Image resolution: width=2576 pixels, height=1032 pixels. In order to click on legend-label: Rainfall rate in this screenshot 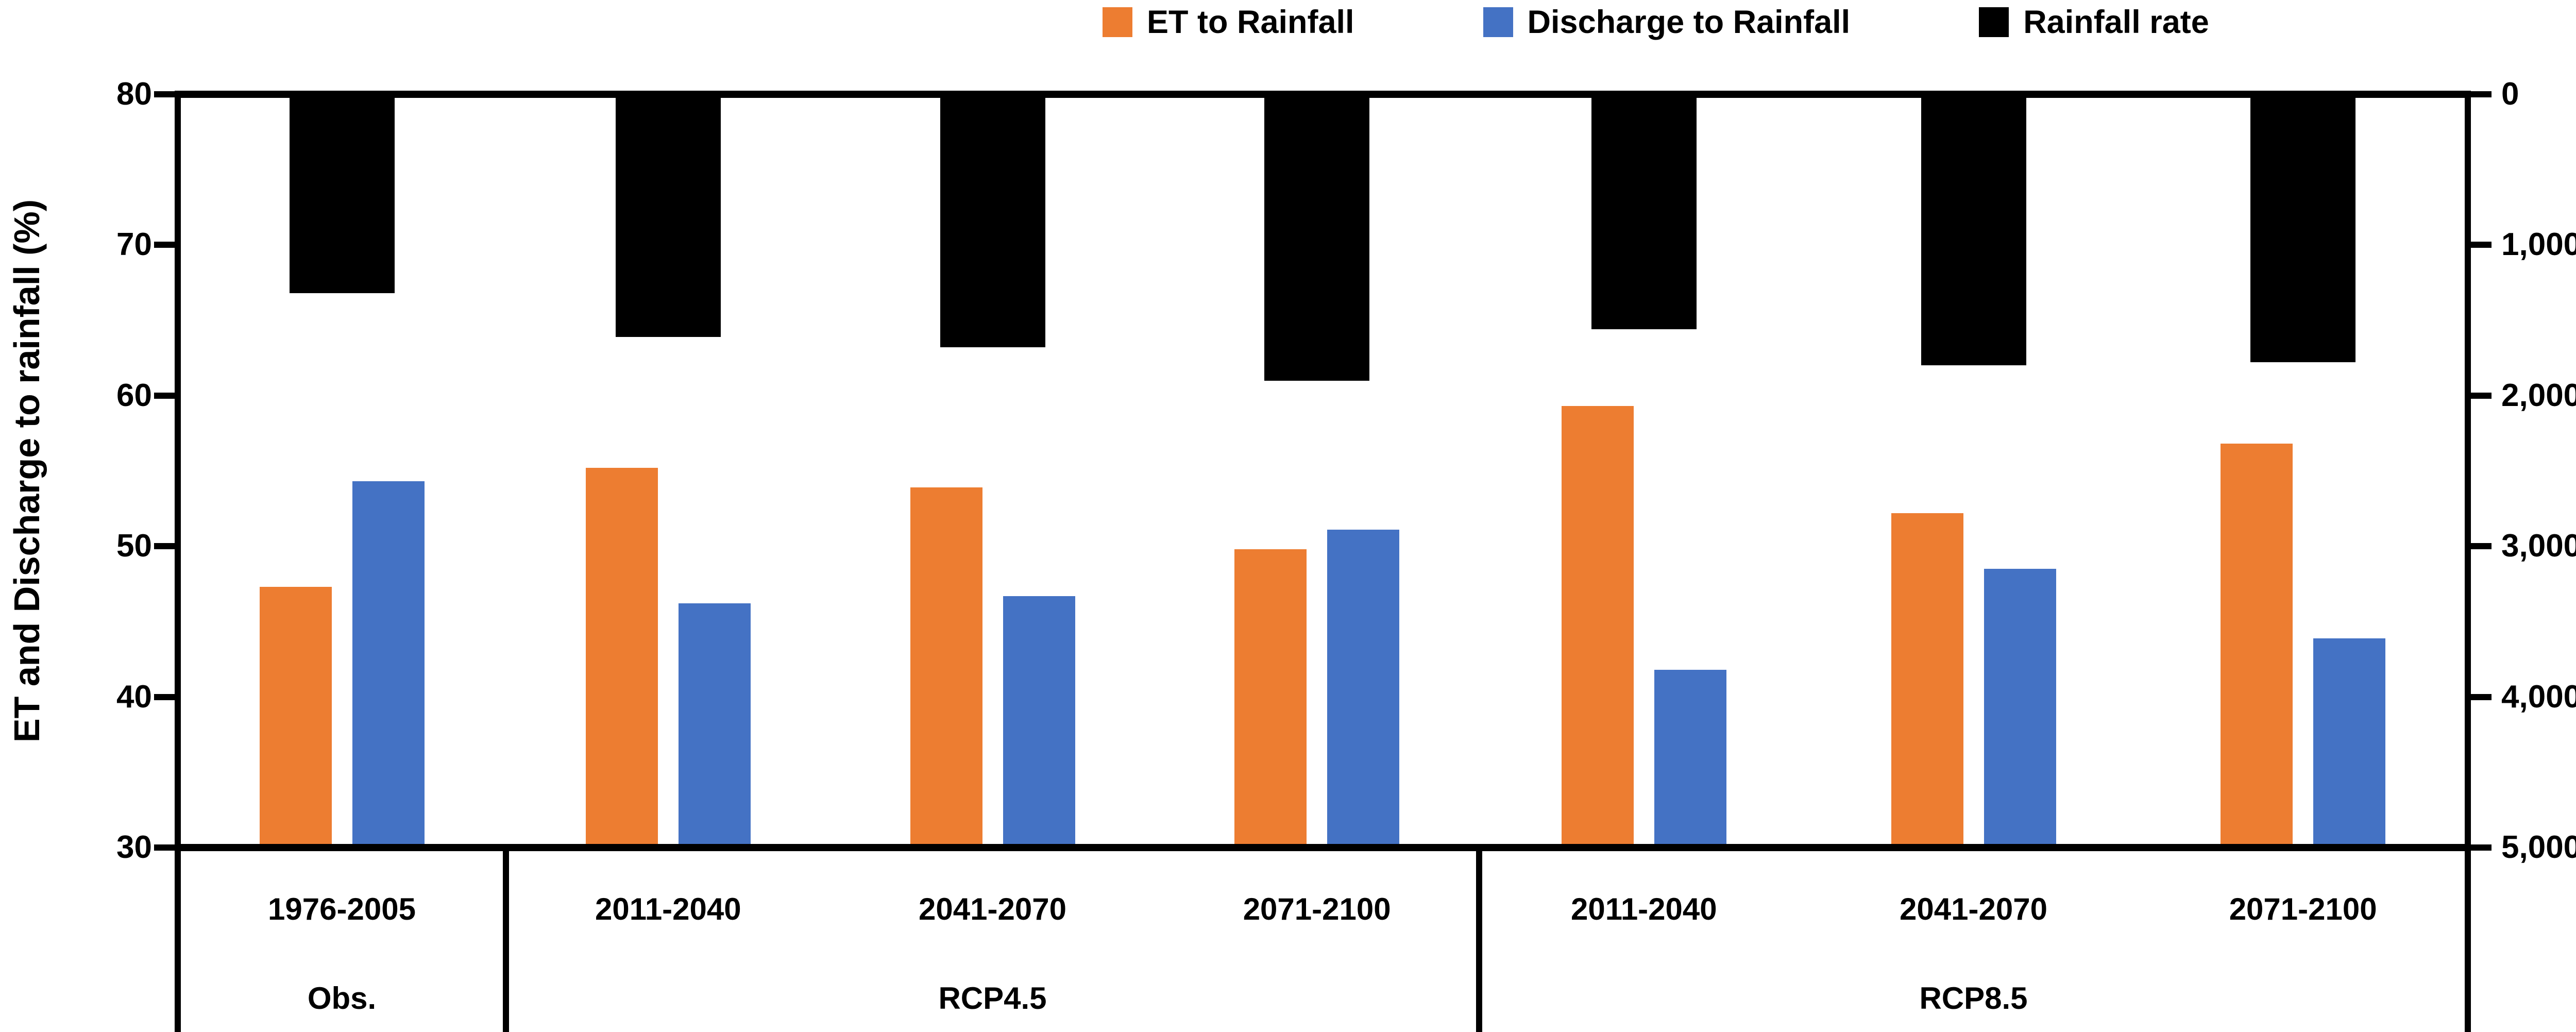, I will do `click(2116, 22)`.